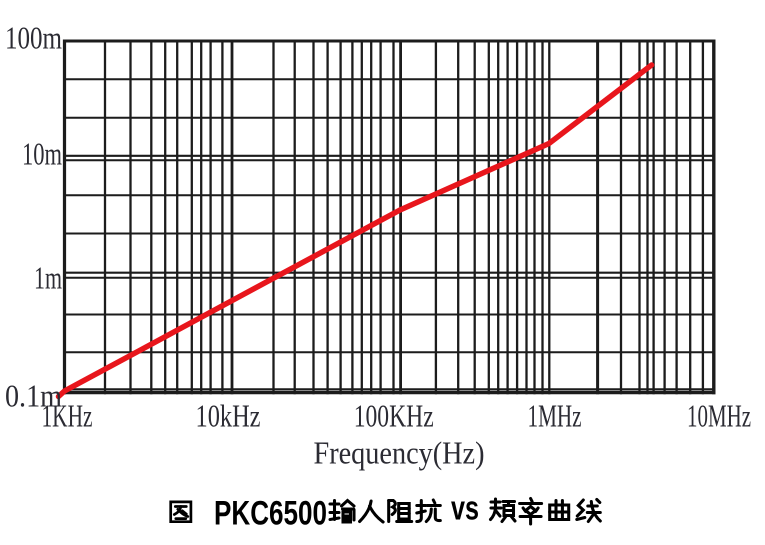 Image resolution: width=765 pixels, height=545 pixels. I want to click on svg-text: 100m, so click(33, 38).